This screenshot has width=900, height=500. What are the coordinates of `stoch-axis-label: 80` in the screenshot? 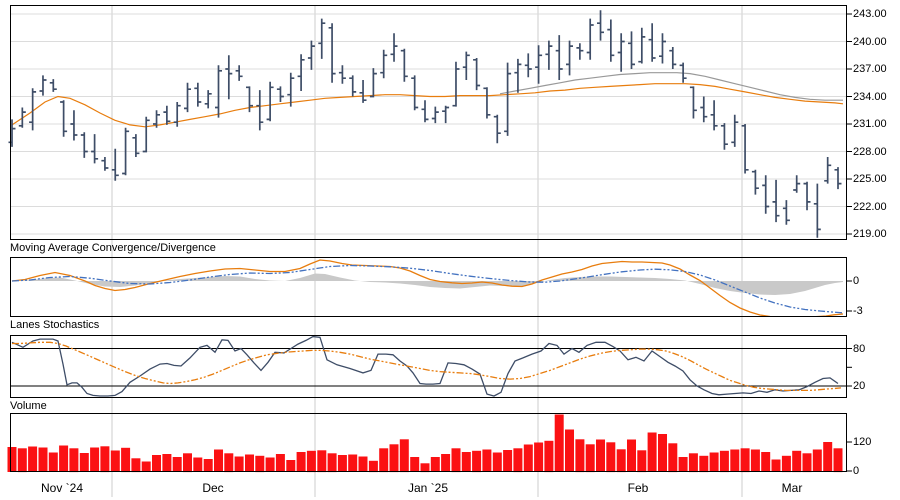 It's located at (859, 349).